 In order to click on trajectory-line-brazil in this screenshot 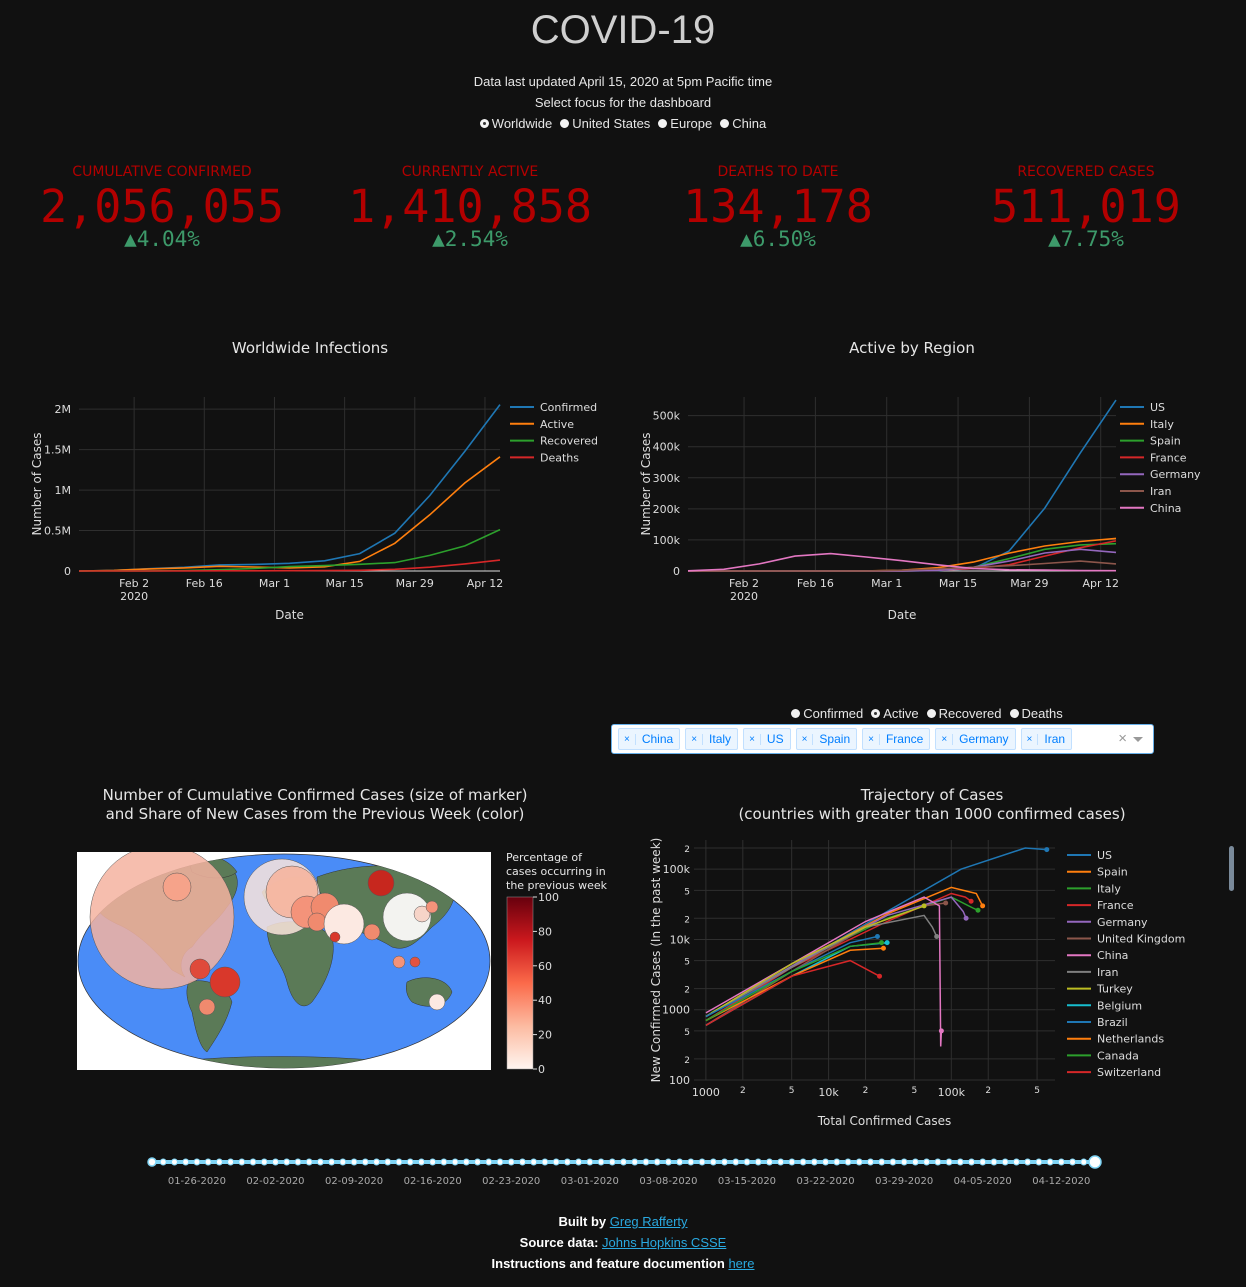, I will do `click(791, 976)`.